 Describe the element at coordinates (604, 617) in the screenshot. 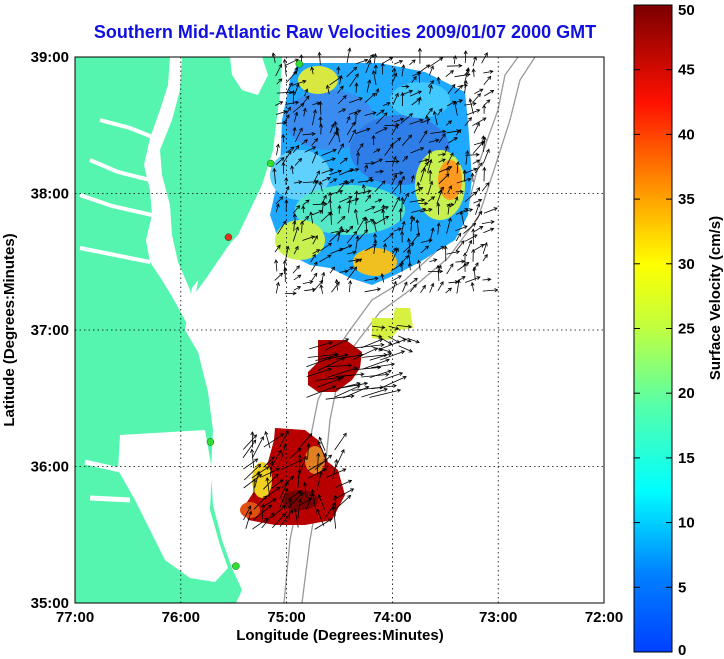

I see `x-tick-label: 72:00` at that location.